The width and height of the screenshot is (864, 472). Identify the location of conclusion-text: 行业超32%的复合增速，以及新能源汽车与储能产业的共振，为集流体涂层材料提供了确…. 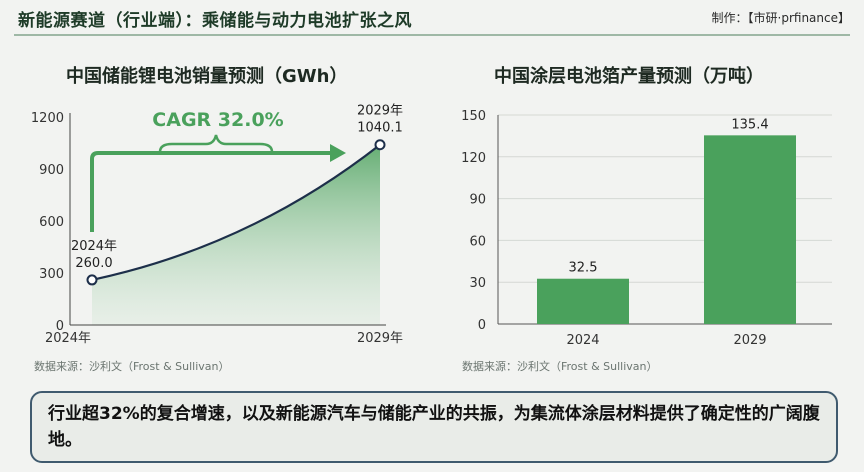
(434, 427).